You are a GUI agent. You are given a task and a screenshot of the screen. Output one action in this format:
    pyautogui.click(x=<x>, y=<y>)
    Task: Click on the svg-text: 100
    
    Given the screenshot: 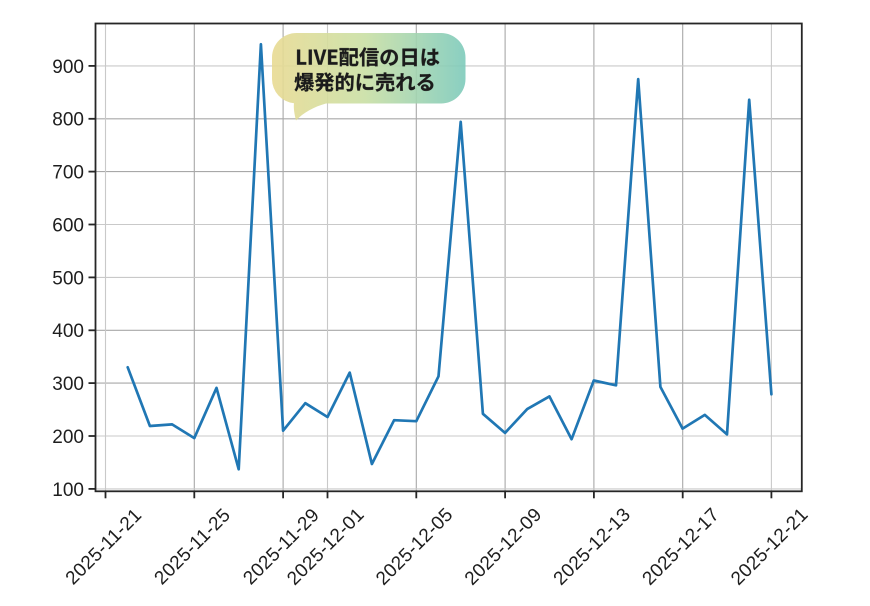 What is the action you would take?
    pyautogui.click(x=68, y=490)
    